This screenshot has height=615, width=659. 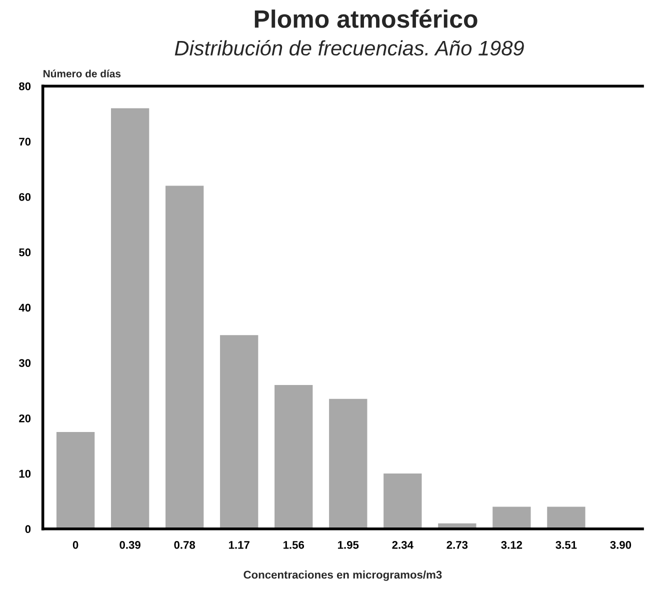 What do you see at coordinates (25, 142) in the screenshot?
I see `y-tick-label: 70` at bounding box center [25, 142].